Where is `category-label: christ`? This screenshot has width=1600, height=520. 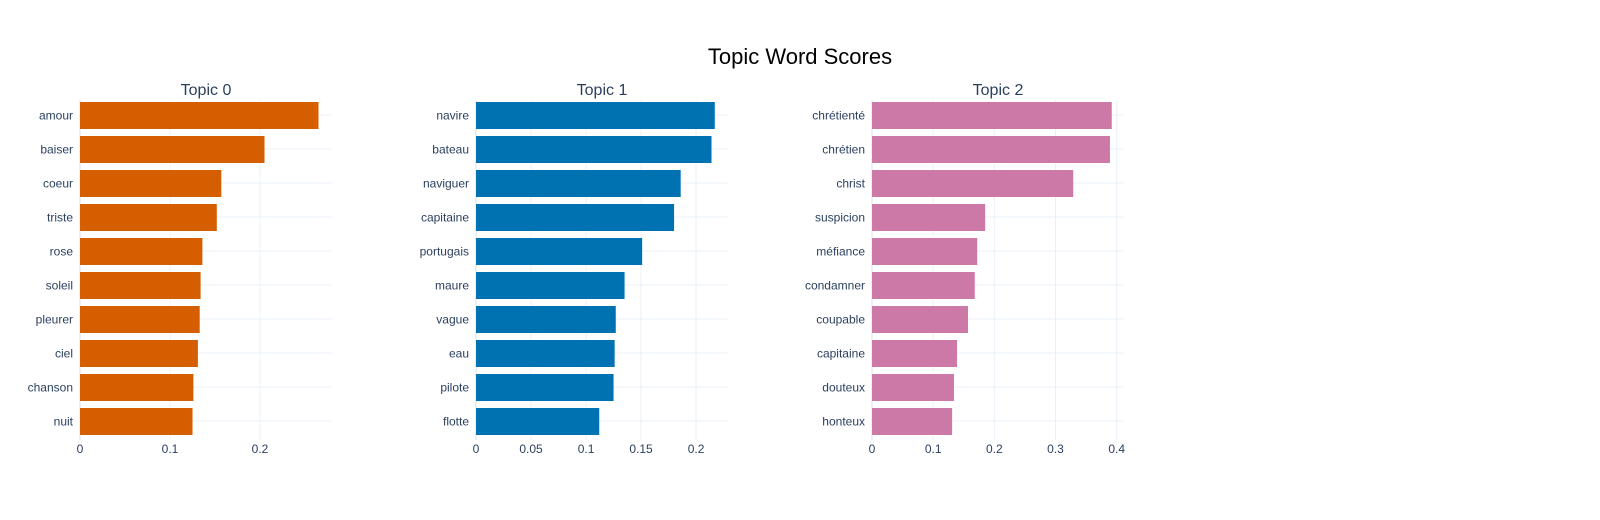
category-label: christ is located at coordinates (850, 184).